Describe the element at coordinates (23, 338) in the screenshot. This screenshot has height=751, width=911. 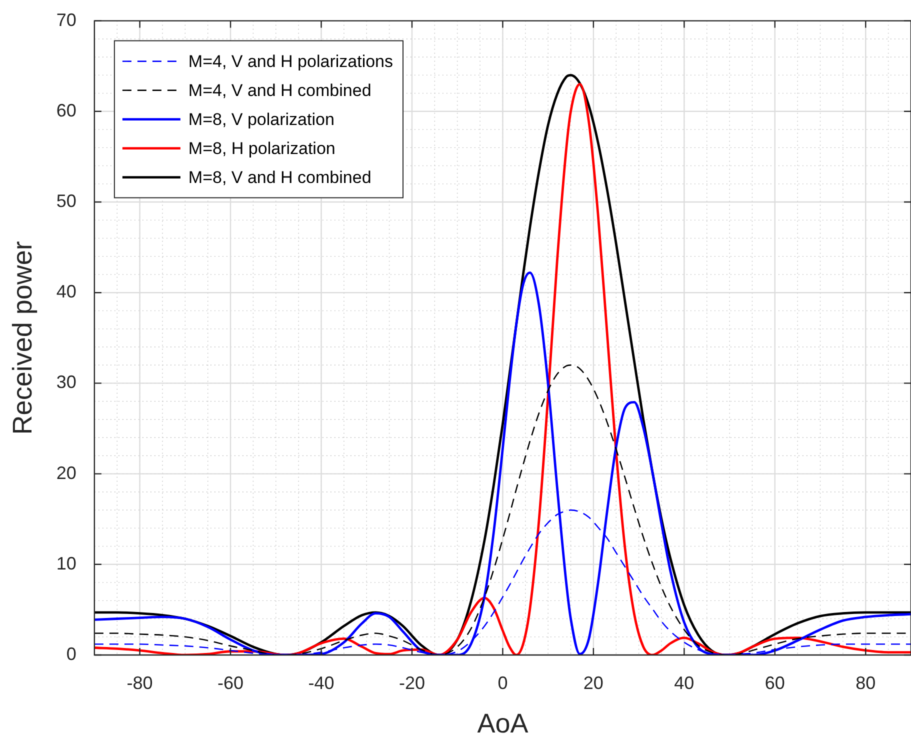
I see `y-axis-title: Received power` at that location.